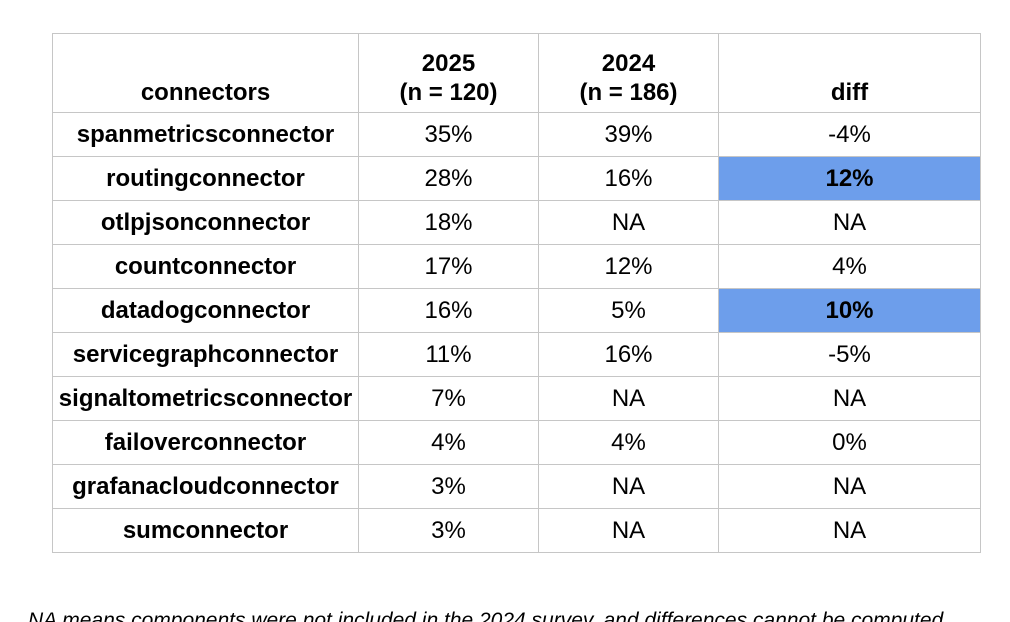 The height and width of the screenshot is (622, 1010). Describe the element at coordinates (448, 310) in the screenshot. I see `pct-2025-cell: 16%` at that location.